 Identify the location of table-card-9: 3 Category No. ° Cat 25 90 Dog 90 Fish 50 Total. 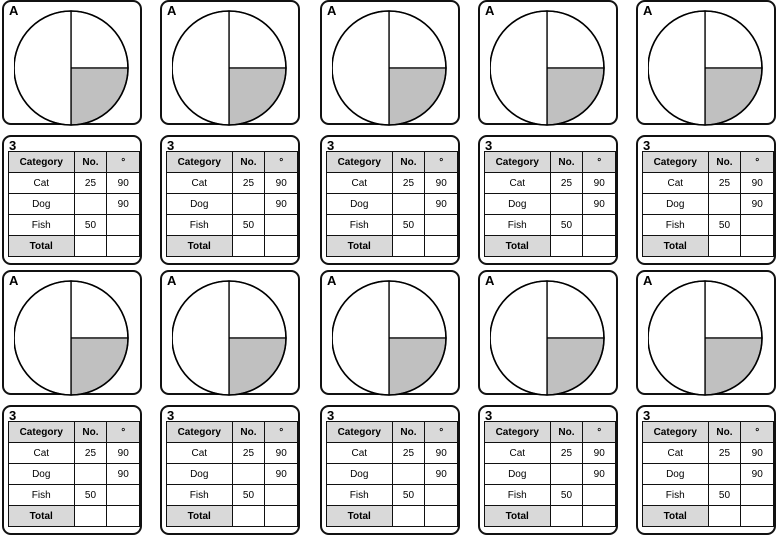
(706, 470).